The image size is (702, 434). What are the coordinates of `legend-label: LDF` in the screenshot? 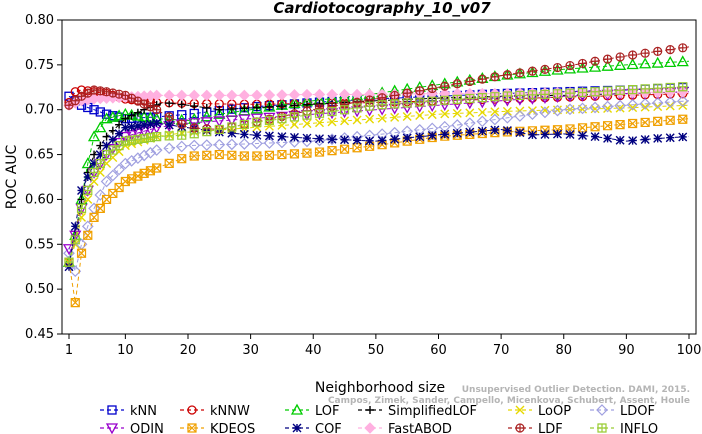 It's located at (550, 428).